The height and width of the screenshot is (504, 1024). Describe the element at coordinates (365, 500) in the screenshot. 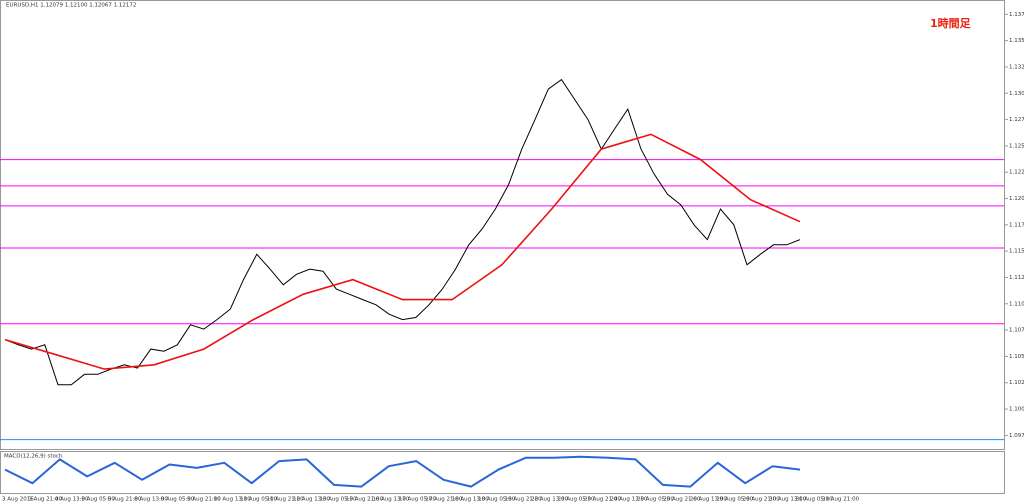

I see `x-tick-label: 15 Aug 21:00` at that location.